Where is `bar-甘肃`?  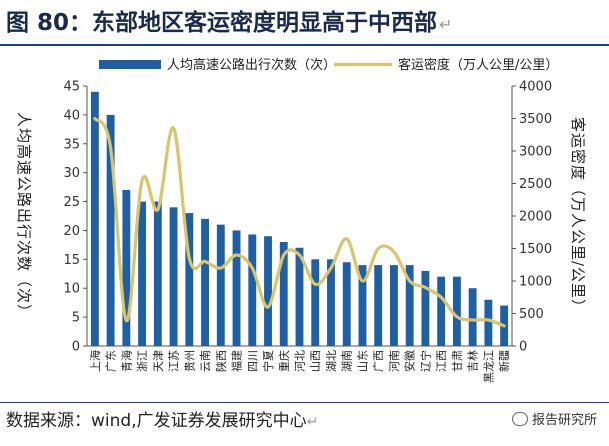
bar-甘肃 is located at coordinates (456, 311).